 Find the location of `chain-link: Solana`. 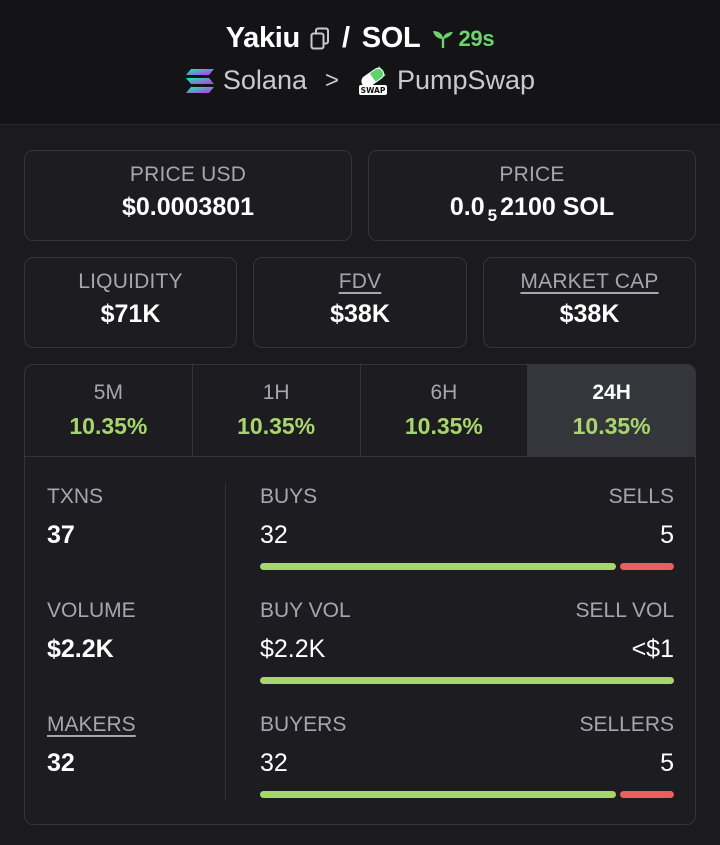

chain-link: Solana is located at coordinates (264, 80).